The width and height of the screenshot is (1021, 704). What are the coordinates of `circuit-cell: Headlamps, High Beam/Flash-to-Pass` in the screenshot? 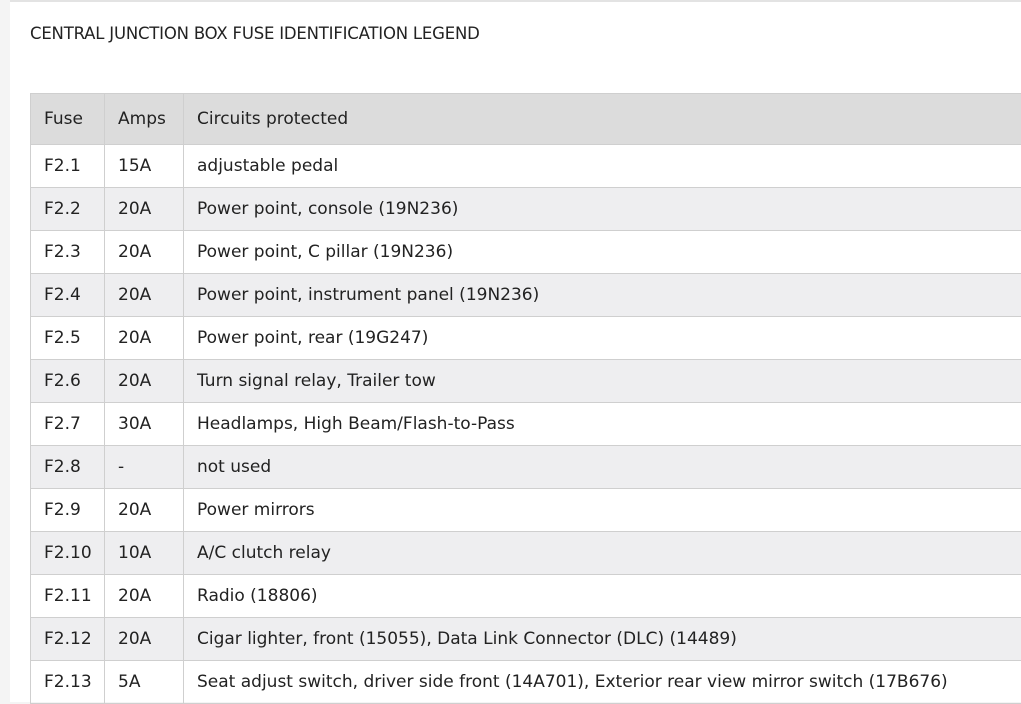 It's located at (602, 424).